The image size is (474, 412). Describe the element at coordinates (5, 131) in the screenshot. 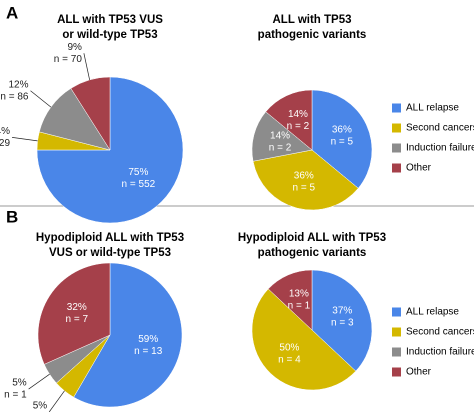

I see `value-label: 4%` at that location.